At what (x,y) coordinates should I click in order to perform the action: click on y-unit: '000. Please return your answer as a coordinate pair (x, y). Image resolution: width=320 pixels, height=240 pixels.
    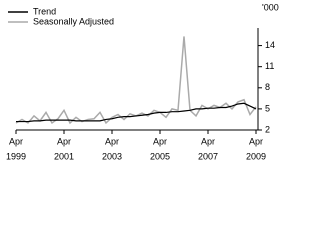
    Looking at the image, I should click on (270, 7).